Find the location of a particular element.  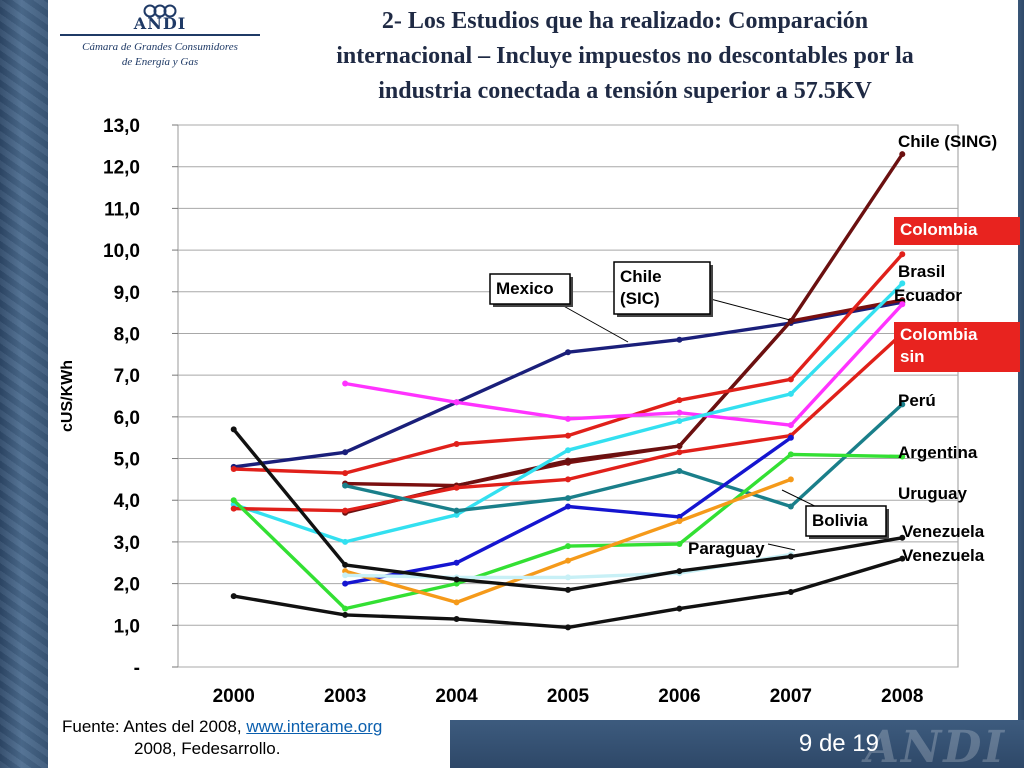

y-tick-label: 7,0 is located at coordinates (127, 376).